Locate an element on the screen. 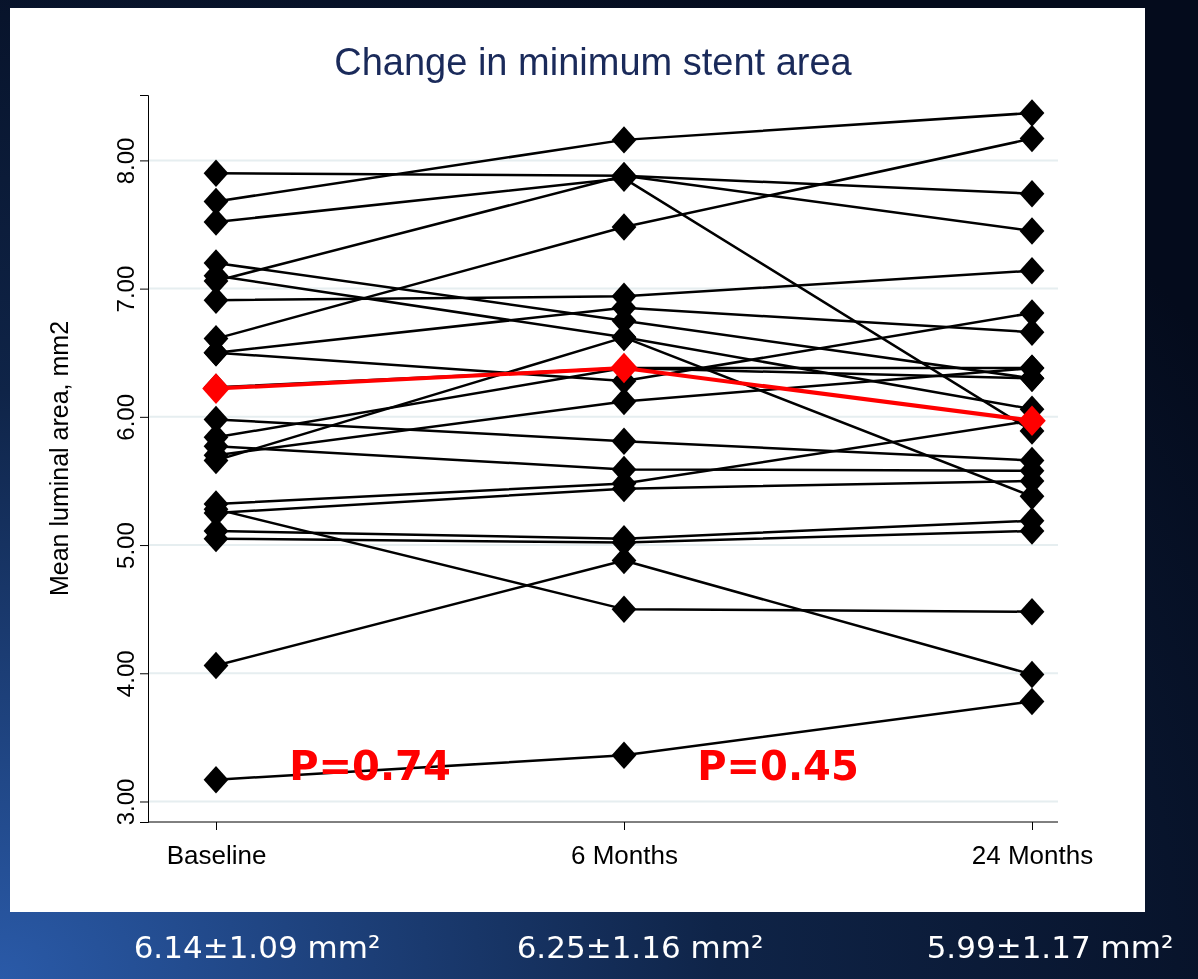 The height and width of the screenshot is (979, 1198). x-tick-label: 6 Months is located at coordinates (624, 855).